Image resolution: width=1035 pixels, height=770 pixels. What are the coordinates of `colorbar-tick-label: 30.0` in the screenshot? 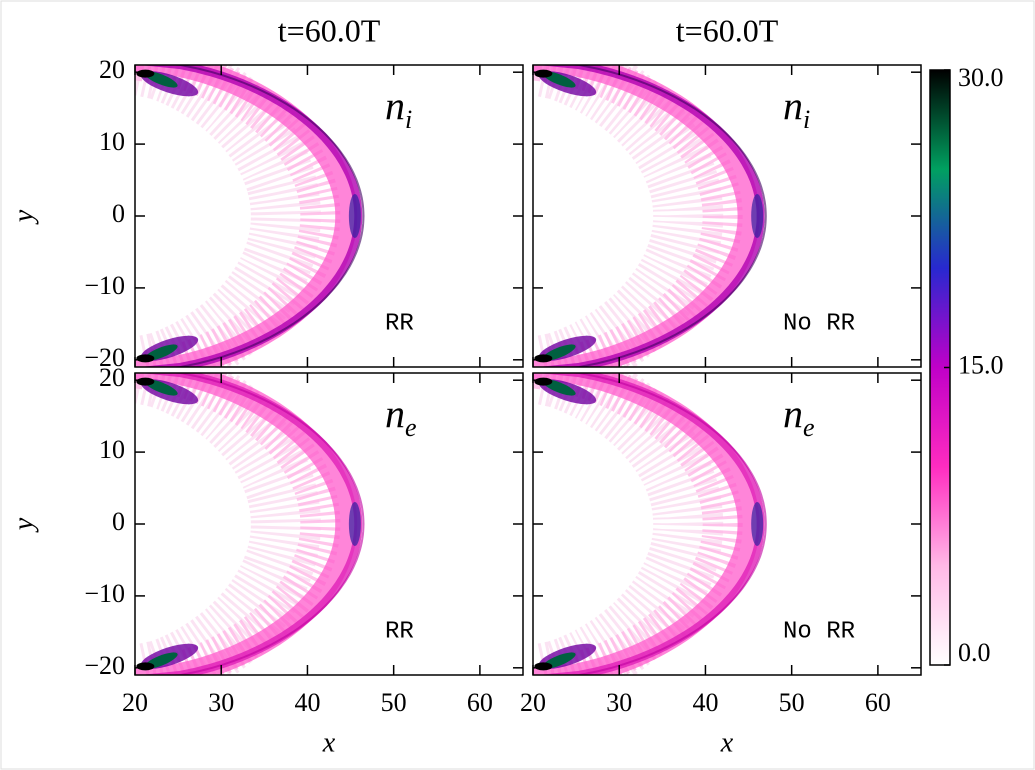 It's located at (981, 77).